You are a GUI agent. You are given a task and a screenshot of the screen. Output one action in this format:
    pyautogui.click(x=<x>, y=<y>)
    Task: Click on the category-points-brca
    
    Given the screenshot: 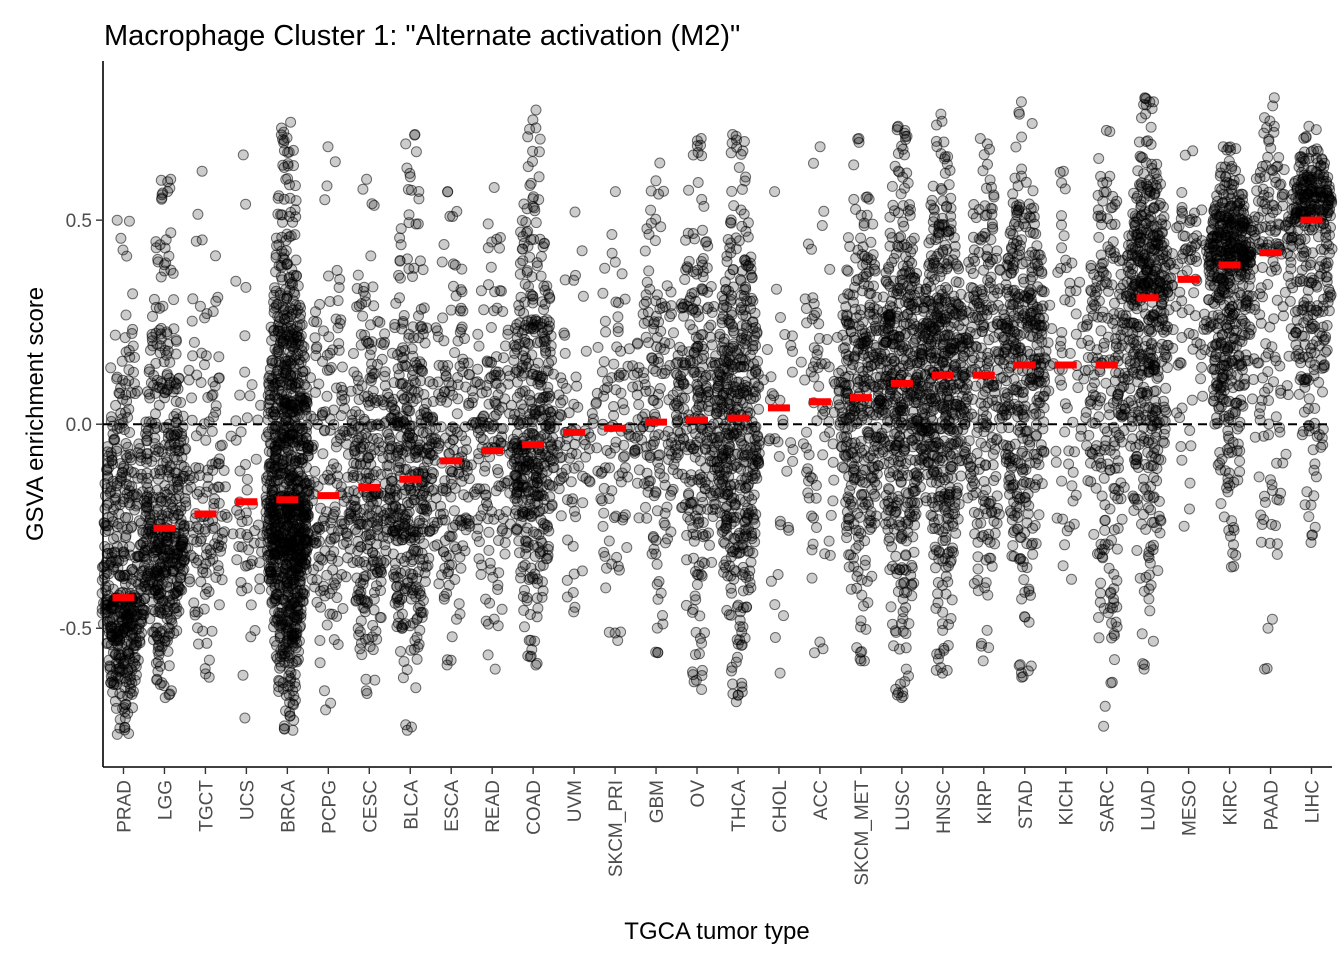 What is the action you would take?
    pyautogui.click(x=287, y=426)
    